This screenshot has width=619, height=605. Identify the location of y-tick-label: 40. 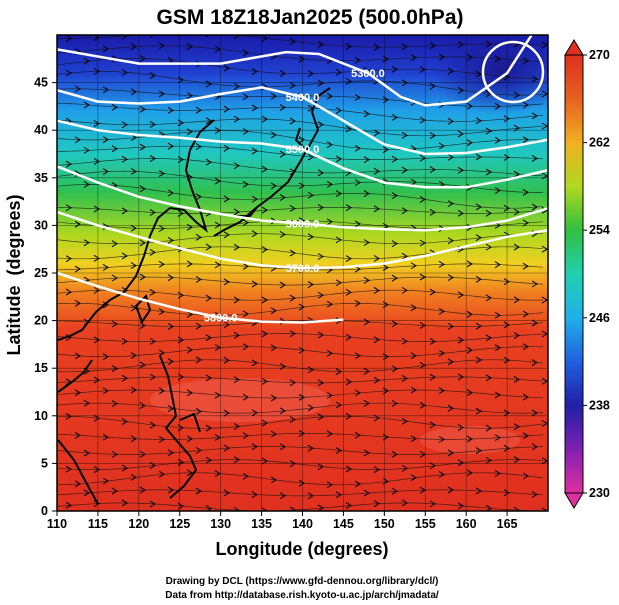
(41, 130).